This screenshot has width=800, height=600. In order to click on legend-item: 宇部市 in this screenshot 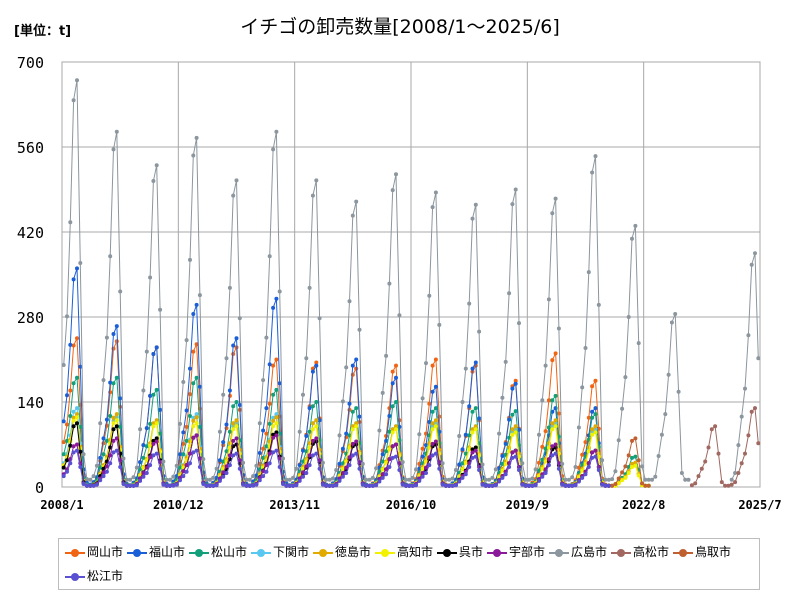, I will do `click(516, 551)`.